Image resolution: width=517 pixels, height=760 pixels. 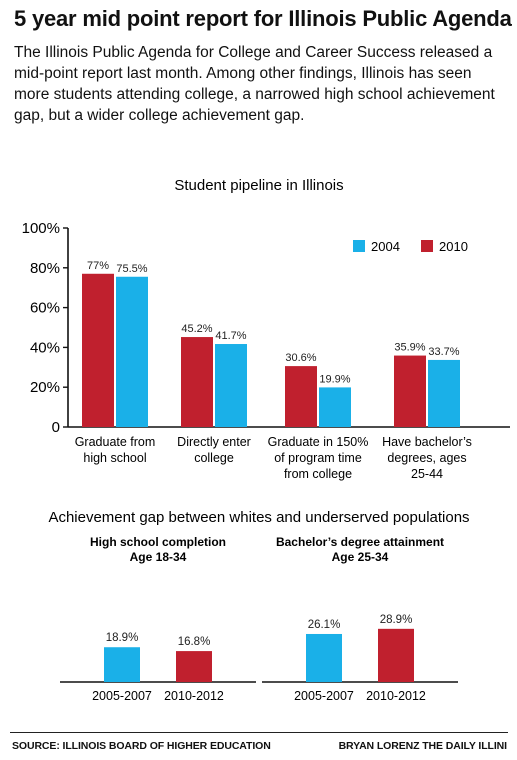 What do you see at coordinates (318, 442) in the screenshot?
I see `x-category-label: Graduate in 150%` at bounding box center [318, 442].